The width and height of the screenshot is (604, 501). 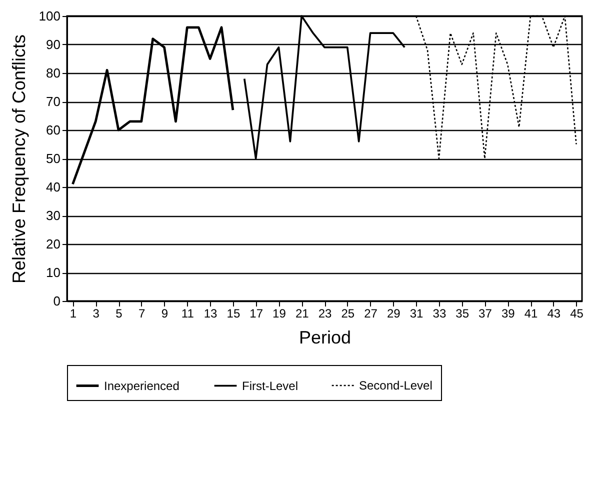 What do you see at coordinates (508, 313) in the screenshot?
I see `x-tick-label: 39` at bounding box center [508, 313].